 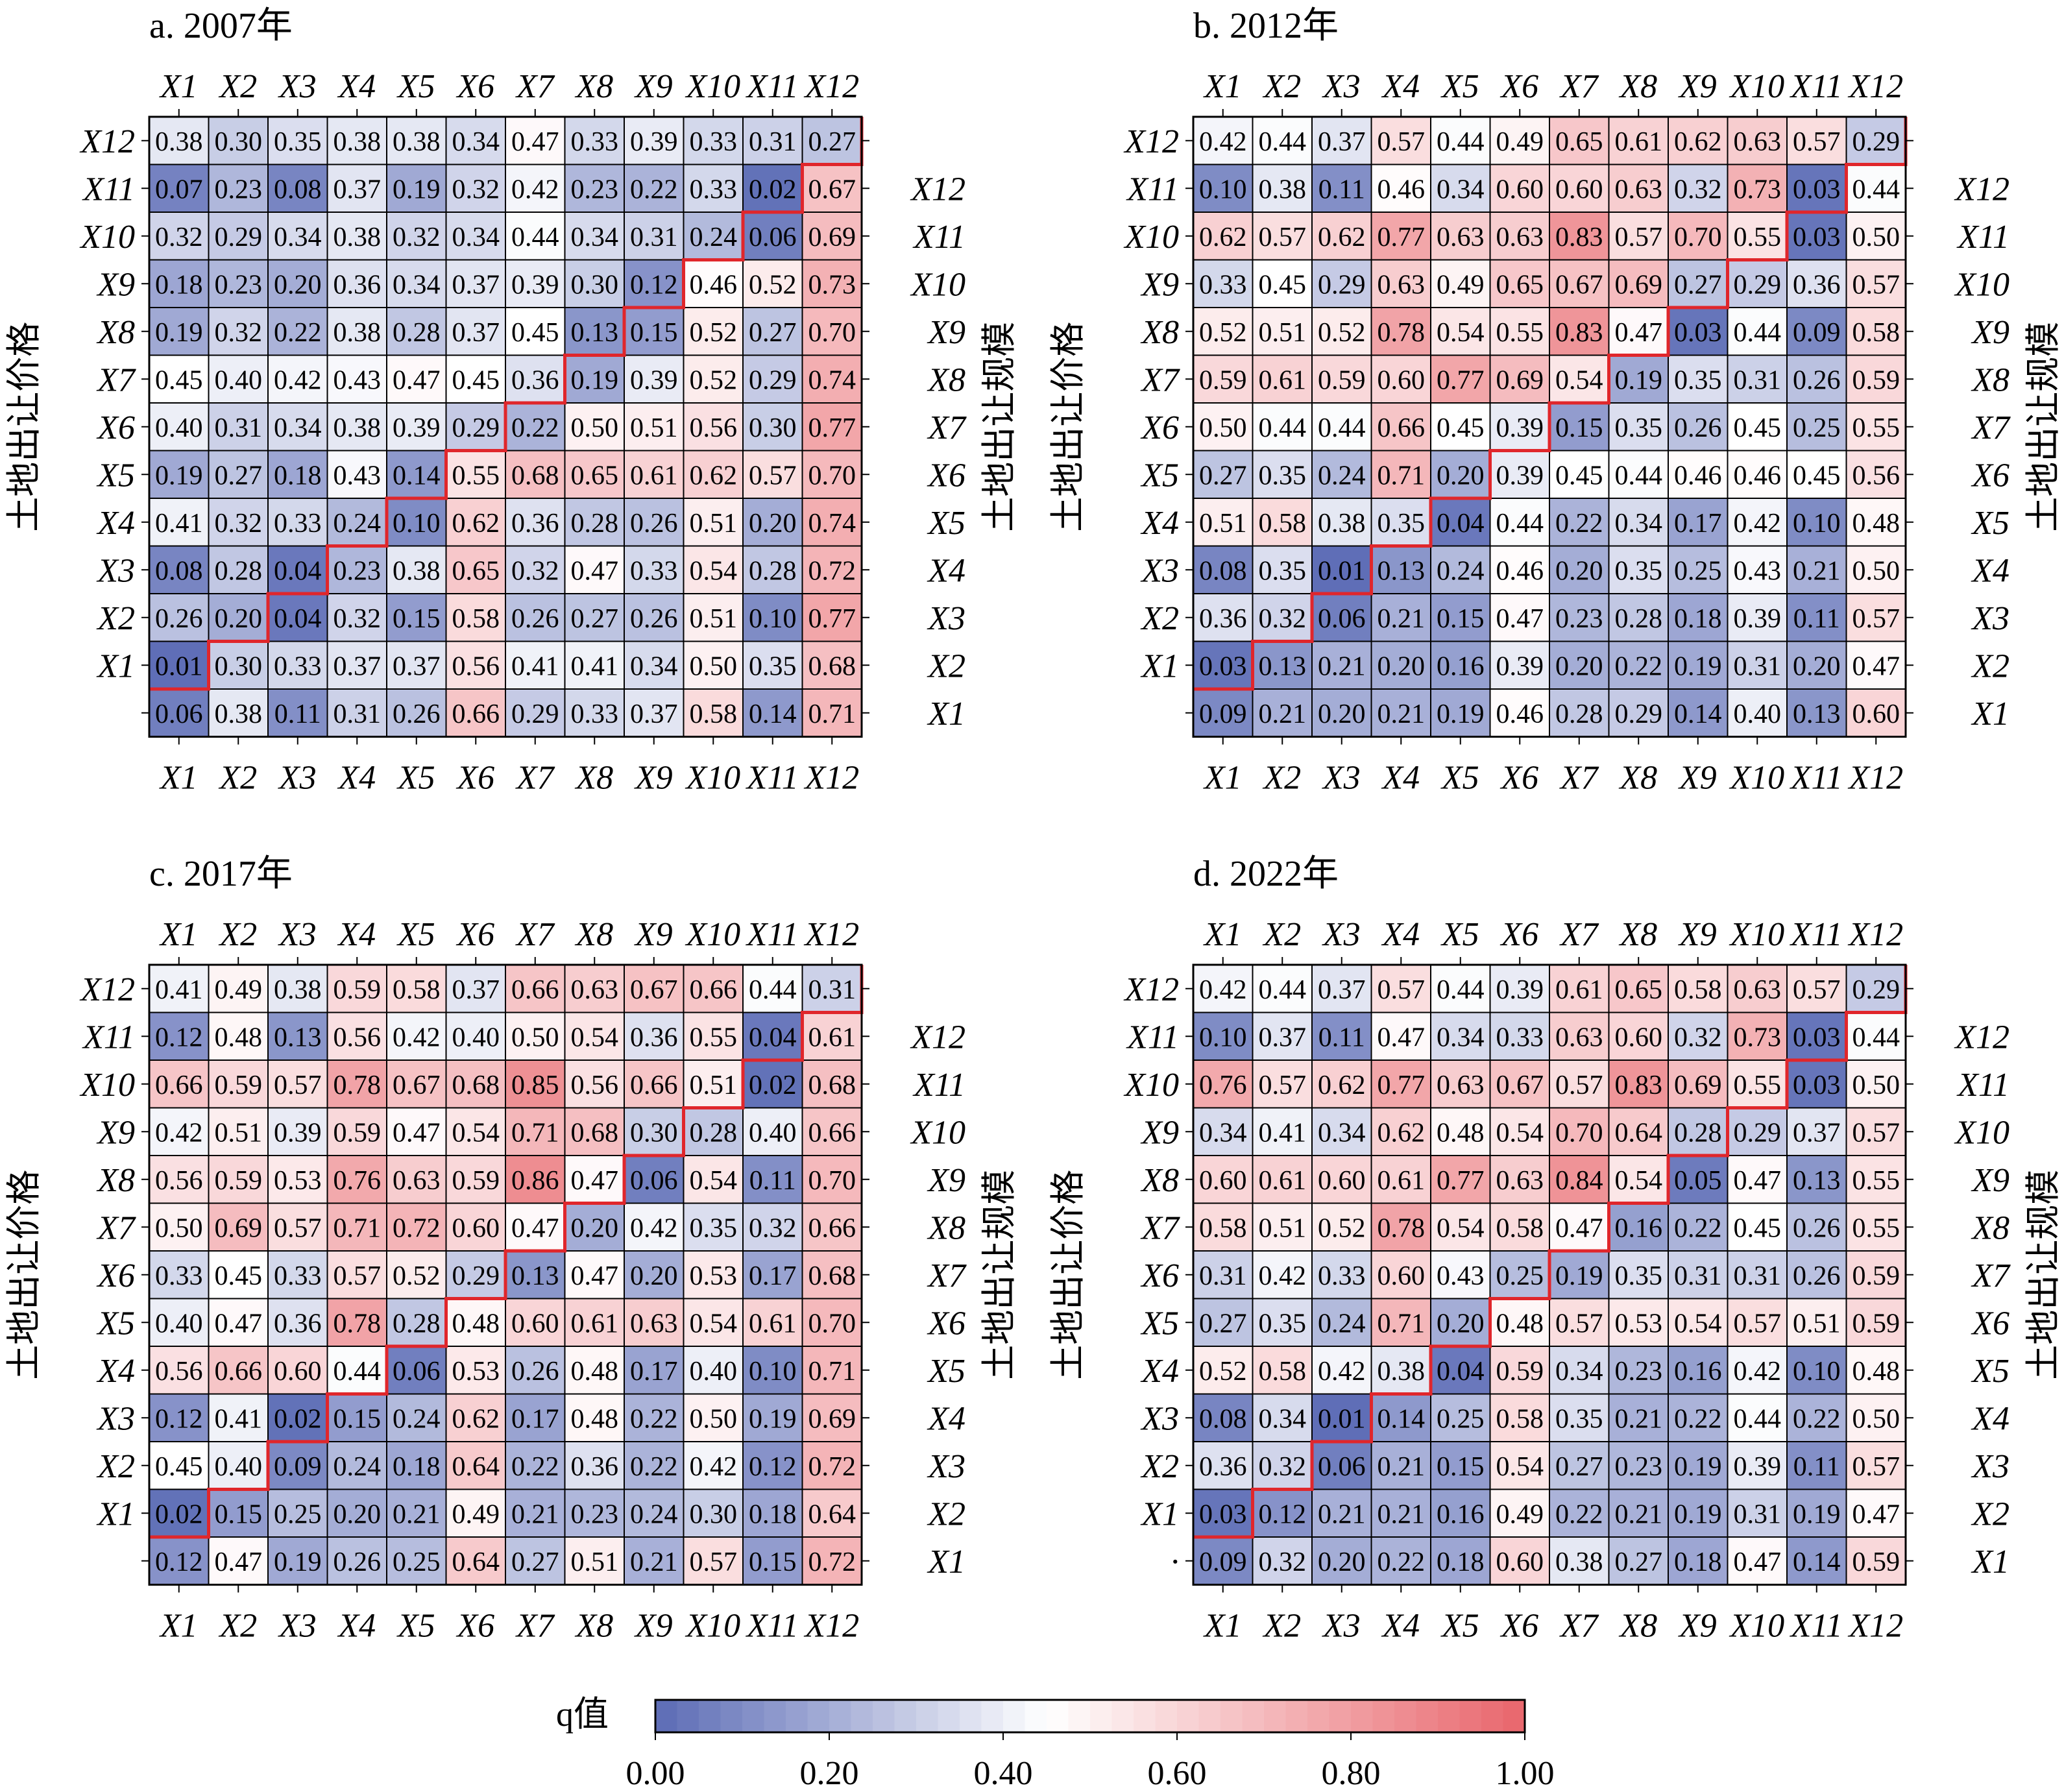 What do you see at coordinates (1461, 1181) in the screenshot?
I see `cell-value-label: 0.77` at bounding box center [1461, 1181].